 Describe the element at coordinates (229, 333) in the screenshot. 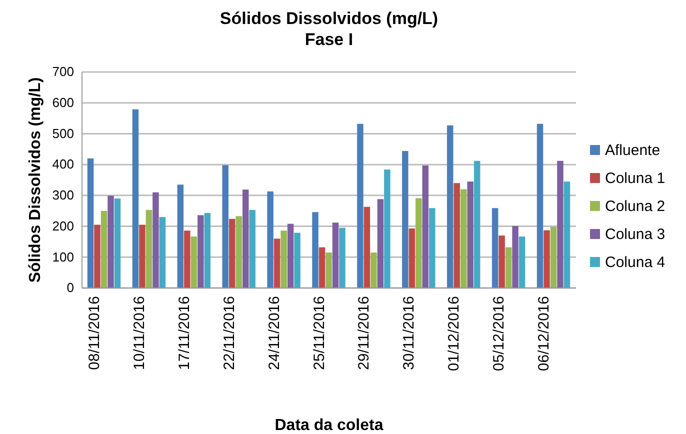

I see `x-tick-label: 22/11/2016` at that location.